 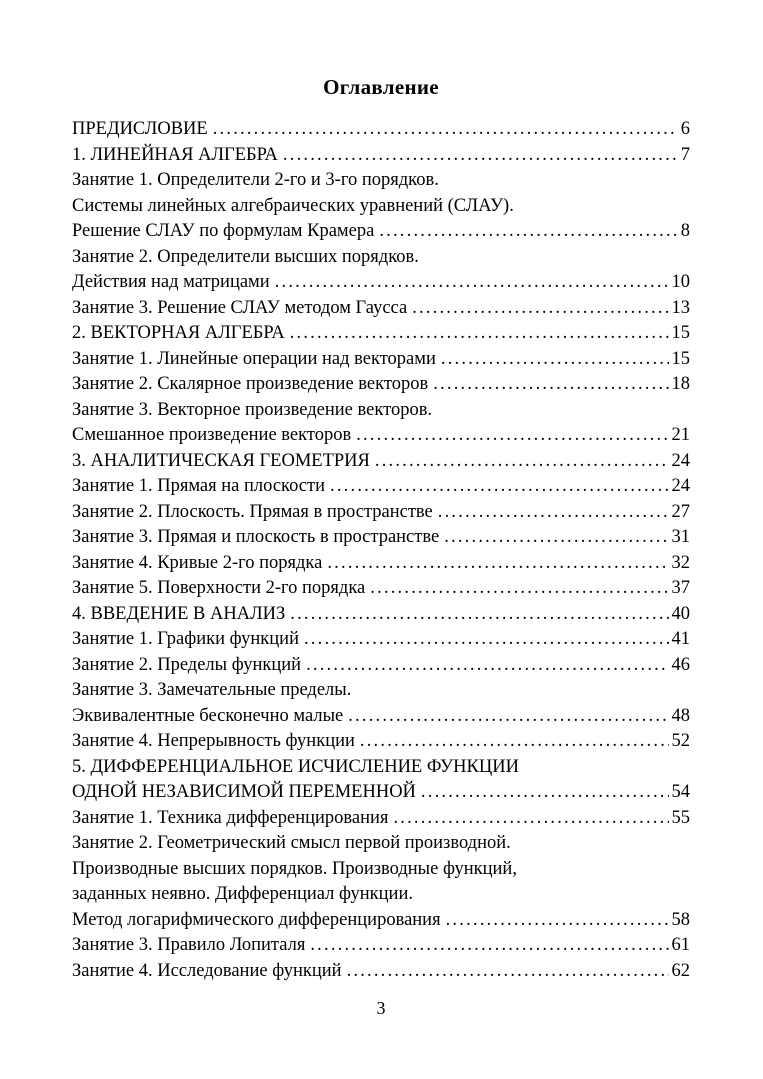 I want to click on toc-entry-text: 2. ВЕКТОРНАЯ АЛГЕБРА, so click(x=178, y=333).